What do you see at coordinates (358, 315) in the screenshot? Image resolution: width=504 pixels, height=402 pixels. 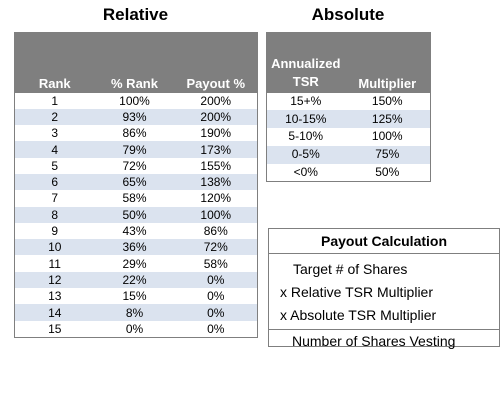 I see `absolute-multiplier-line: x Absolute TSR Multiplier` at bounding box center [358, 315].